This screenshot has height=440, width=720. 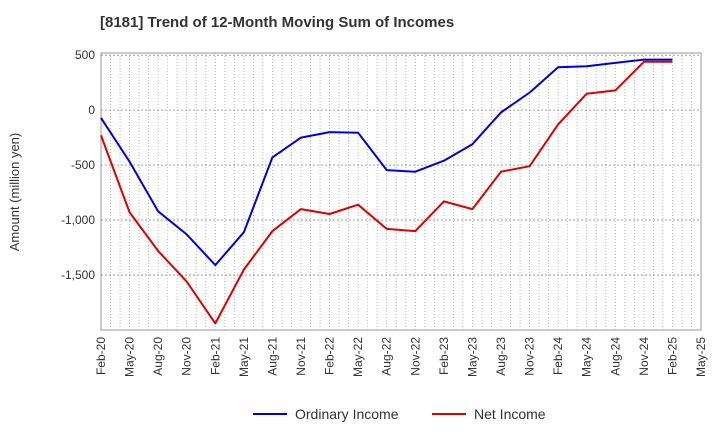 I want to click on x-tick-label: Nov-23, so click(x=530, y=356).